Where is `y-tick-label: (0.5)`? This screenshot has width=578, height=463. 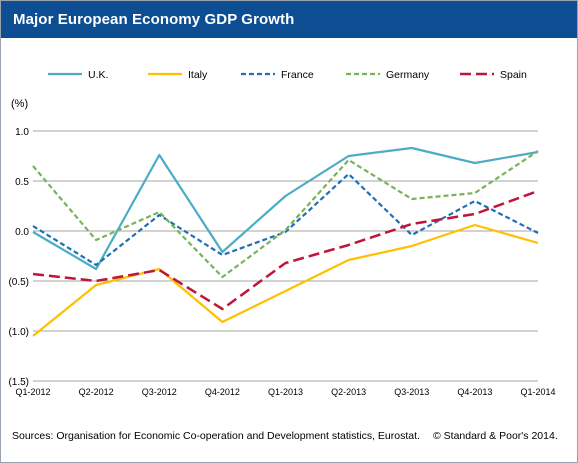 y-tick-label: (0.5) is located at coordinates (18, 282).